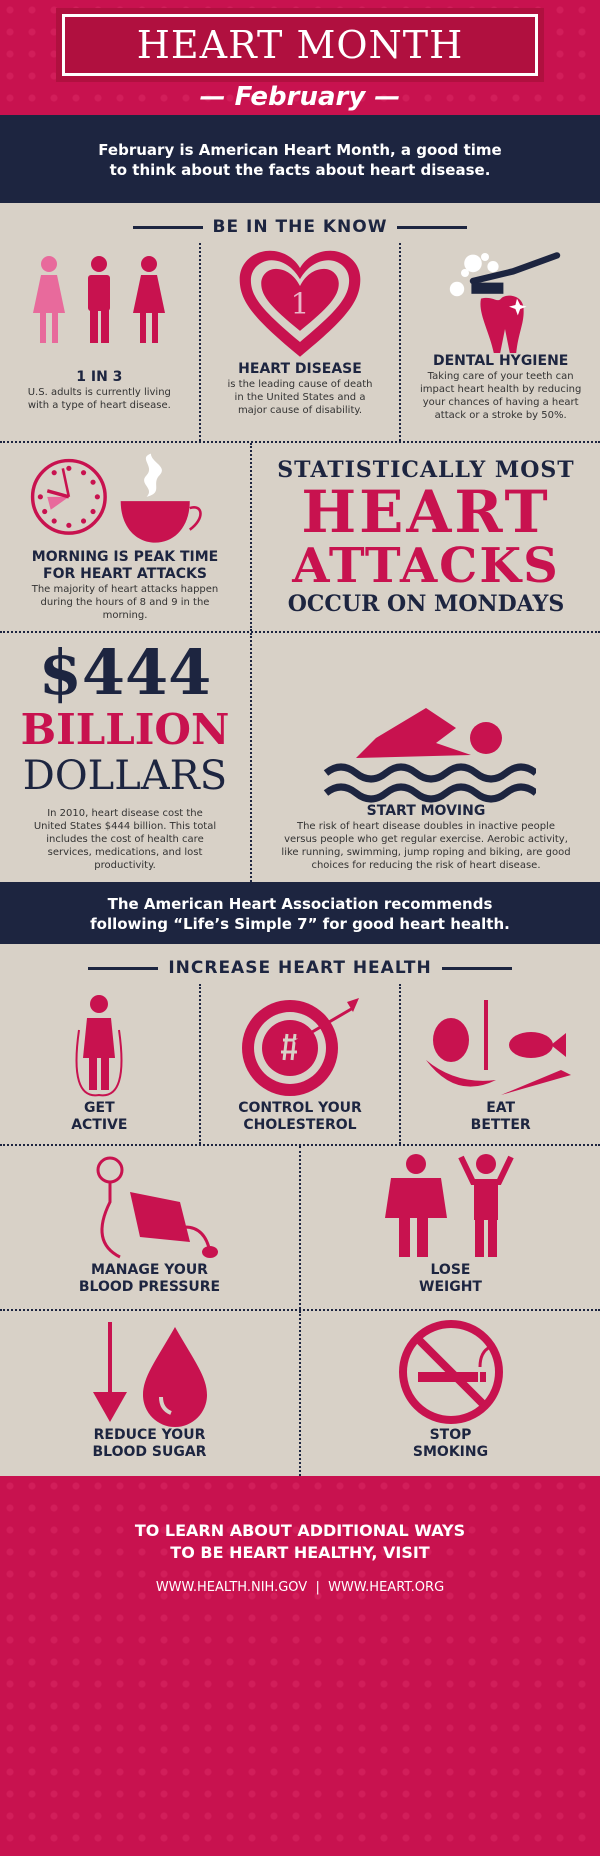 This screenshot has height=1856, width=600. Describe the element at coordinates (500, 1125) in the screenshot. I see `tip-label: BETTER` at that location.